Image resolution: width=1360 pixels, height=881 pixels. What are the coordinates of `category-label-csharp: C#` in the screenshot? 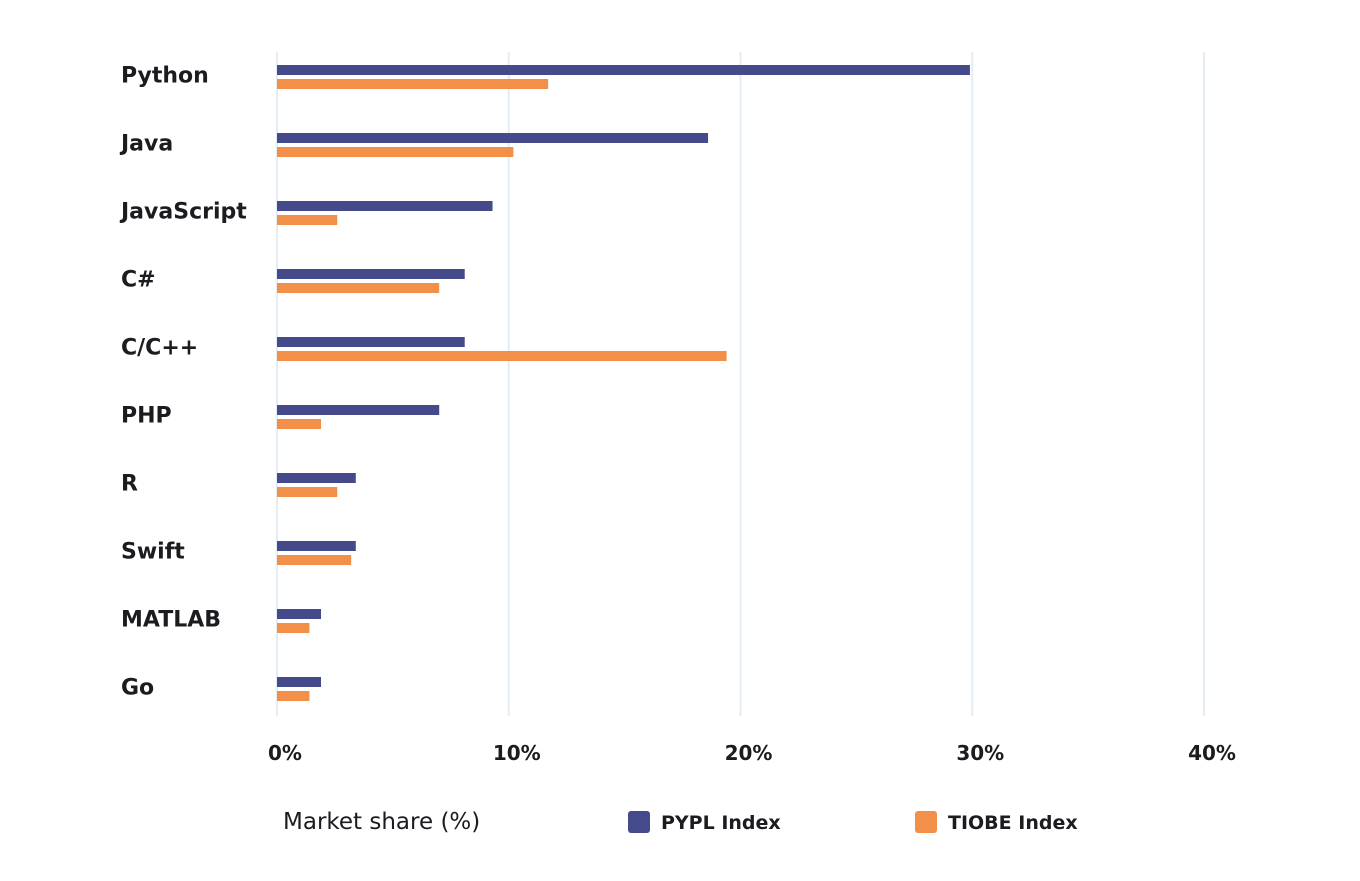 It's located at (138, 280).